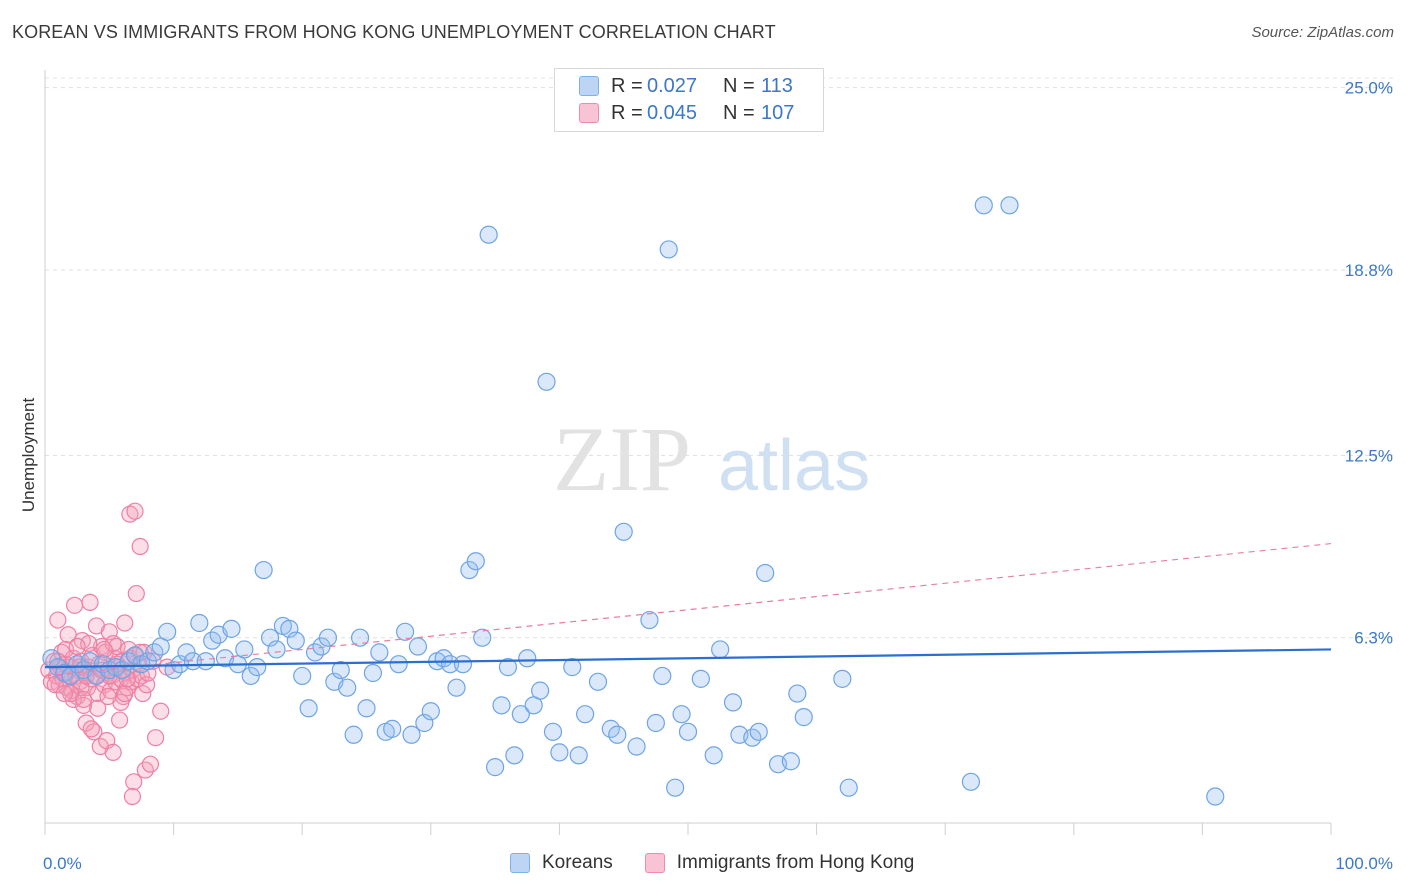 This screenshot has height=892, width=1406. Describe the element at coordinates (672, 85) in the screenshot. I see `koreans-r-value: 0.027` at that location.